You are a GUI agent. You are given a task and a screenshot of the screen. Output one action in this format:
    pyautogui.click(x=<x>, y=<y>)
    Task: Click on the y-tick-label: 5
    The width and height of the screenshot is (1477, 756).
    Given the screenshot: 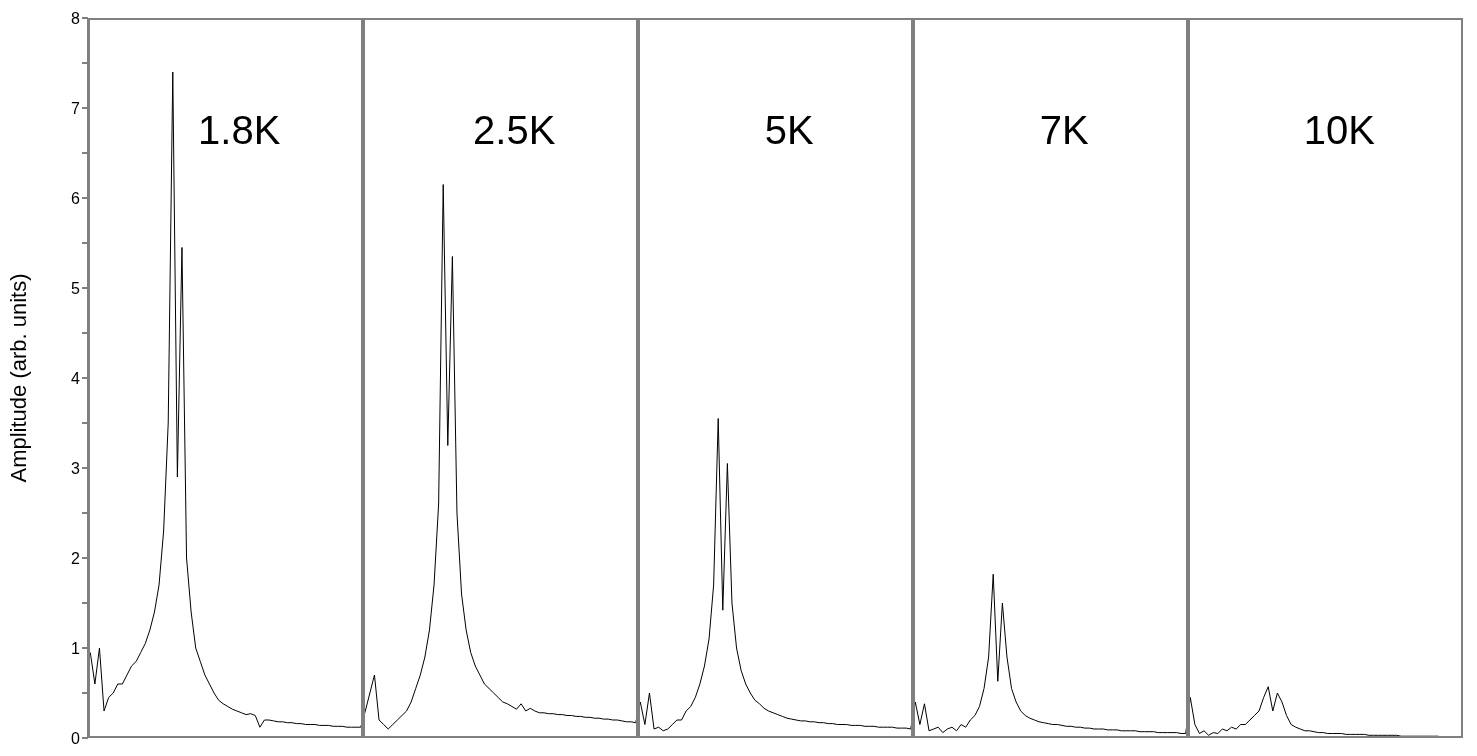 What is the action you would take?
    pyautogui.click(x=76, y=288)
    